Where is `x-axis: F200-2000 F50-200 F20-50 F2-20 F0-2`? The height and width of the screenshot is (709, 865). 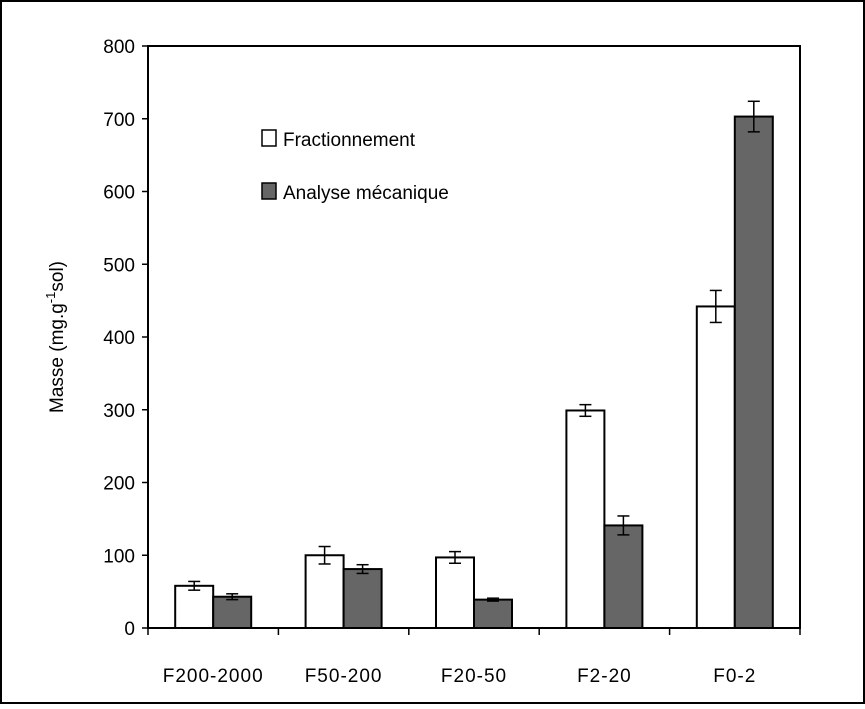
x-axis: F200-2000 F50-200 F20-50 F2-20 F0-2 is located at coordinates (474, 657).